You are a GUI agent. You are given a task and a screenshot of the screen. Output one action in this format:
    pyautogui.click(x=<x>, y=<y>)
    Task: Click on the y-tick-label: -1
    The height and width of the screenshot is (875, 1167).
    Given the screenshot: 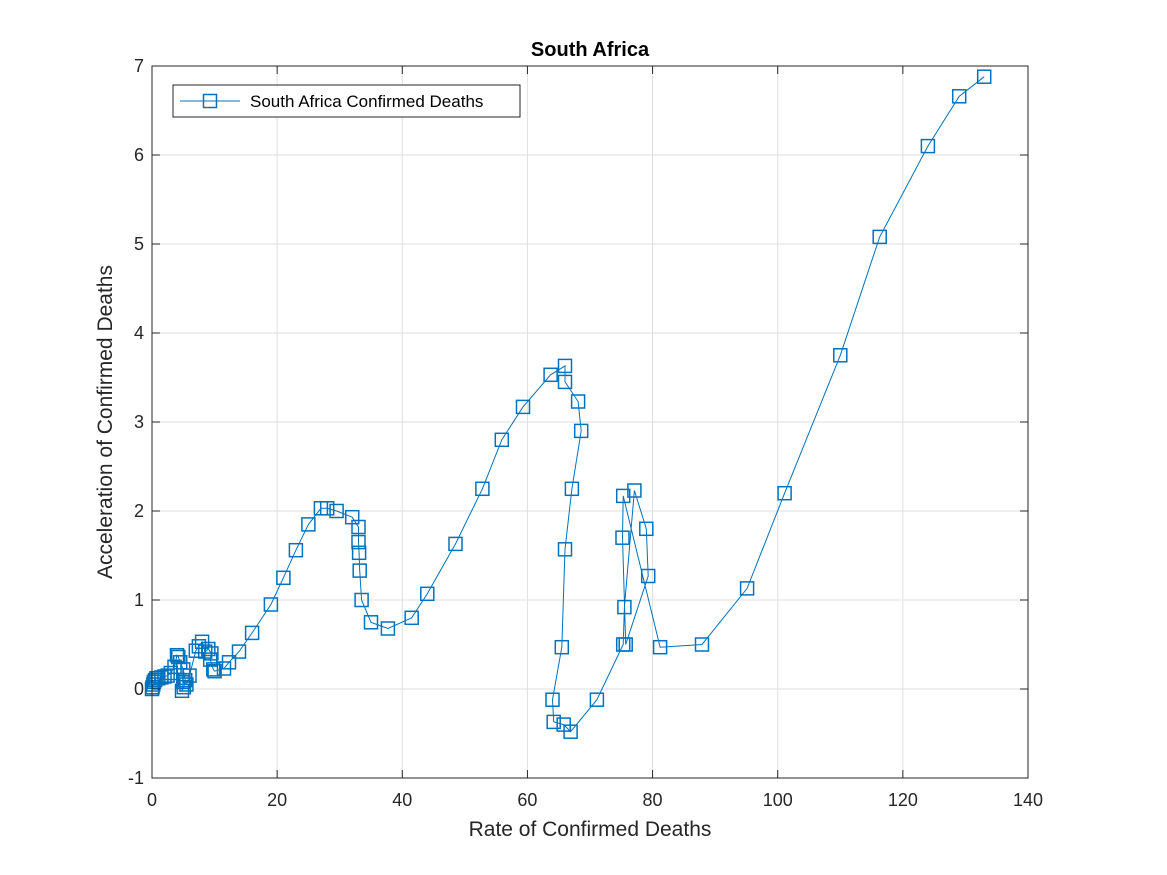 What is the action you would take?
    pyautogui.click(x=136, y=778)
    